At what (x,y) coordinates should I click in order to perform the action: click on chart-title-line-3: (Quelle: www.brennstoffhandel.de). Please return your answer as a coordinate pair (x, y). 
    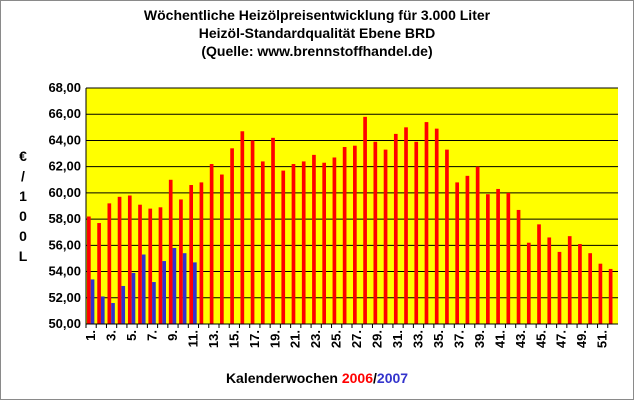
    Looking at the image, I should click on (317, 51).